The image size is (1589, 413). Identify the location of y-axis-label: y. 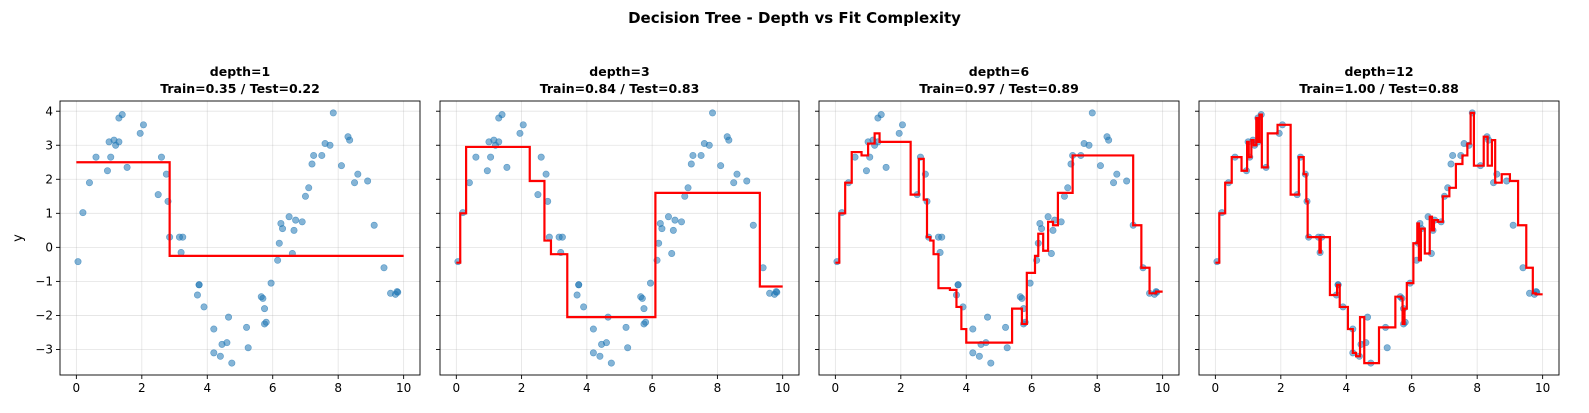
(18, 238).